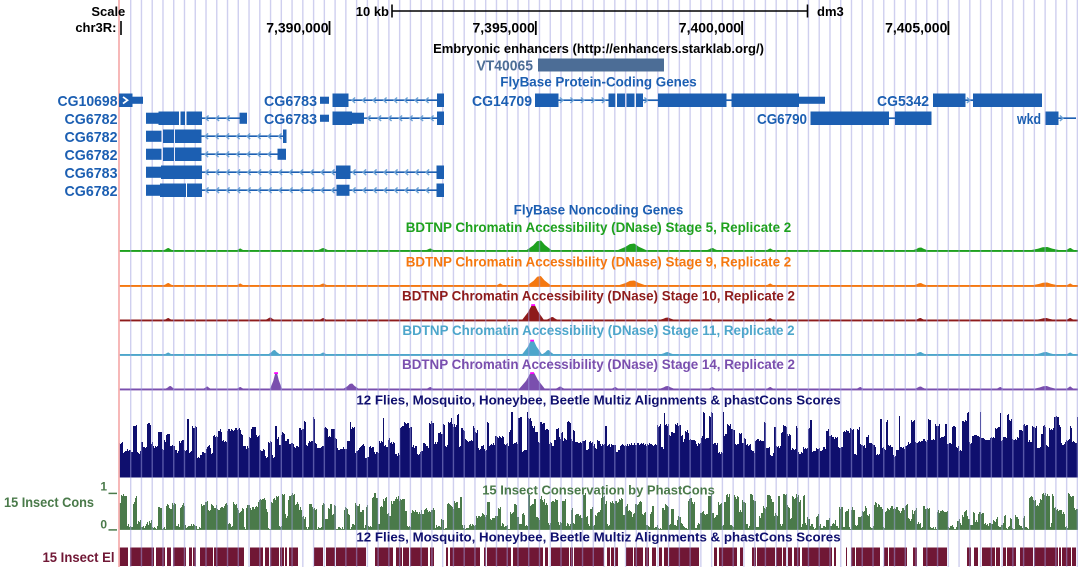  Describe the element at coordinates (372, 11) in the screenshot. I see `svg-text: 10 kb` at that location.